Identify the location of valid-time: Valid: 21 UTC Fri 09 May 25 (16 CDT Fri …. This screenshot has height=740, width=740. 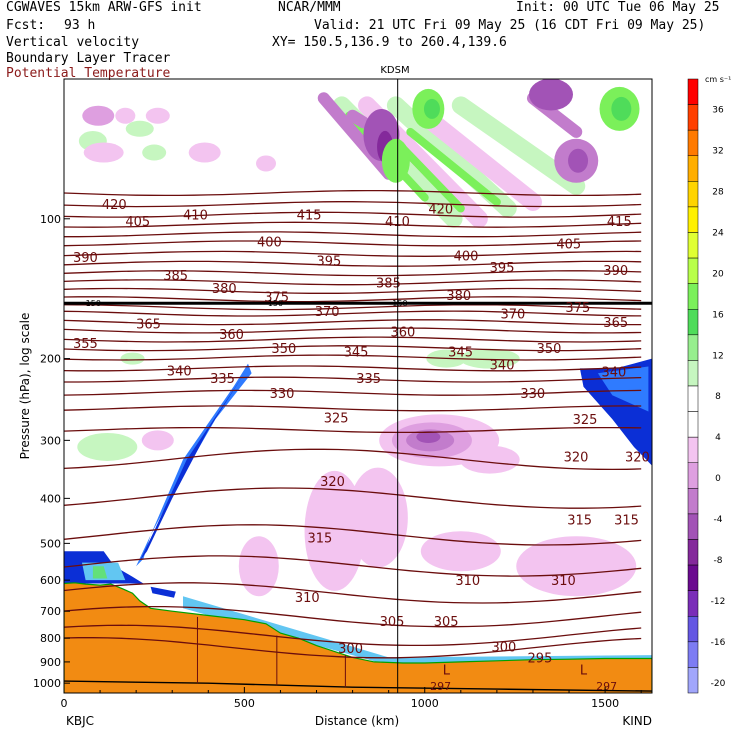
(510, 25).